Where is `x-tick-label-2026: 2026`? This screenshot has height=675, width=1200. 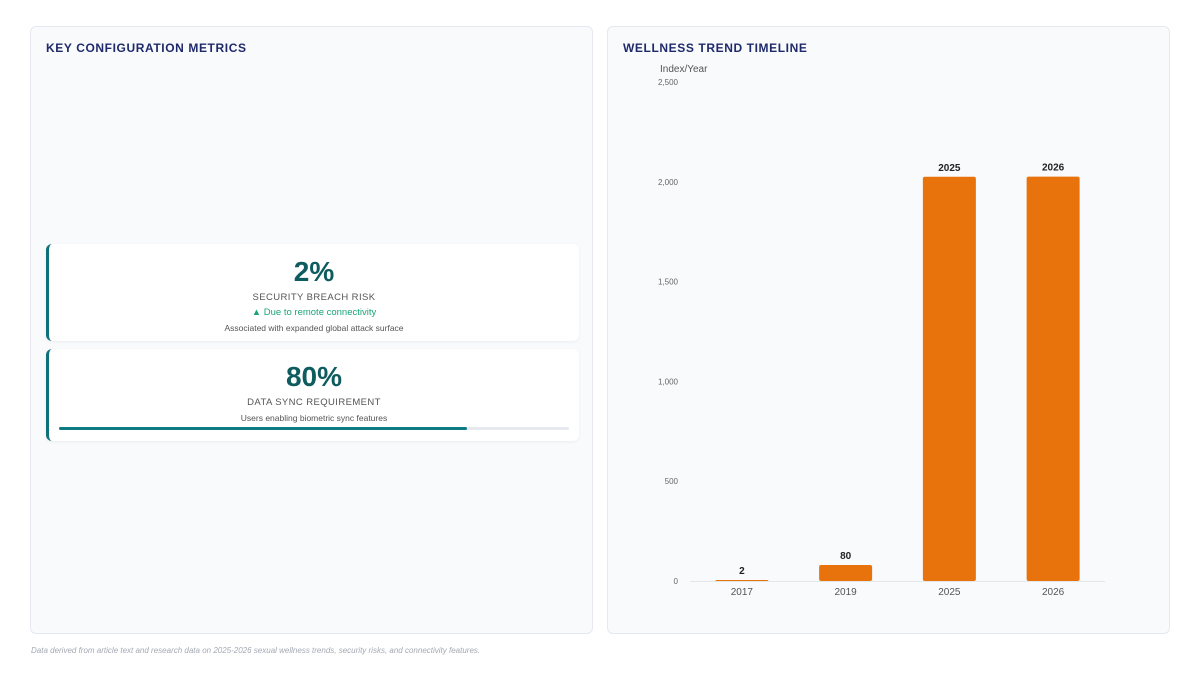 x-tick-label-2026: 2026 is located at coordinates (1053, 592).